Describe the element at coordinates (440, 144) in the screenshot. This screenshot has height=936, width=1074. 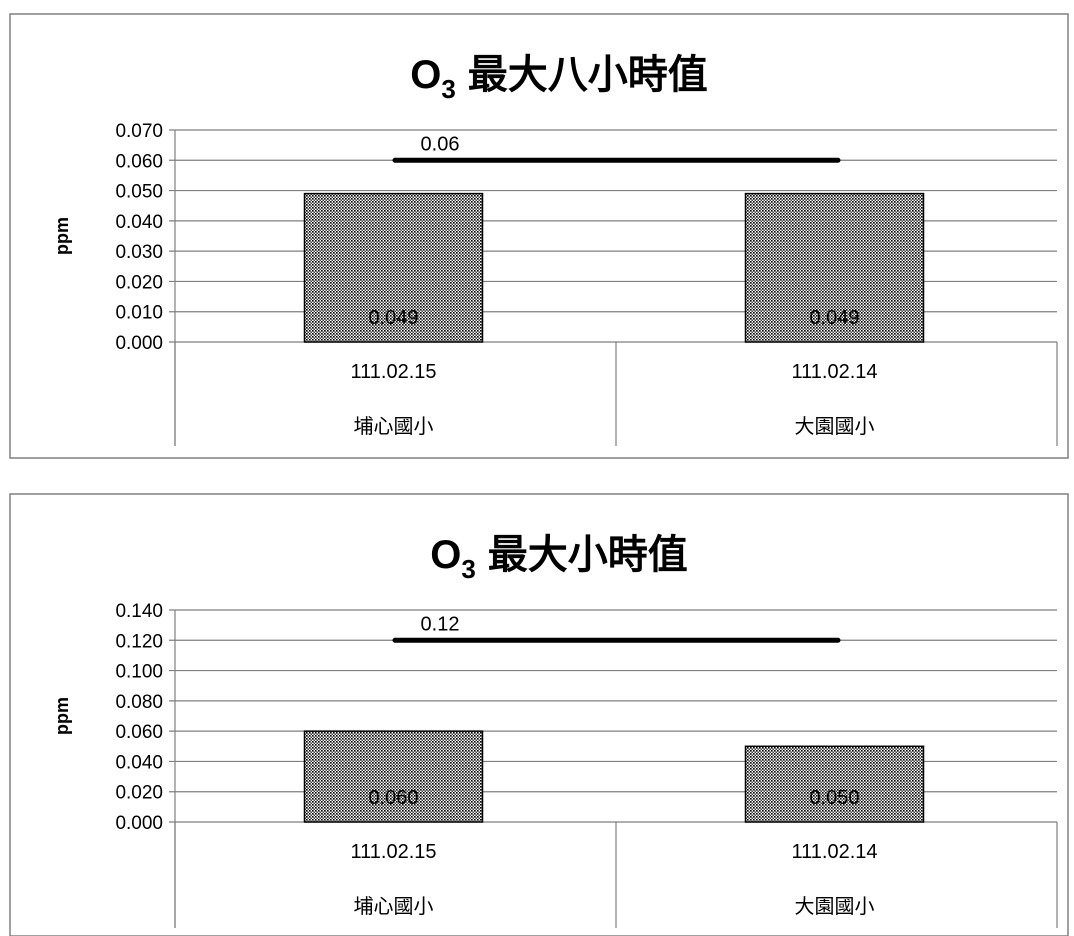
I see `reference-line-label: 0.06` at that location.